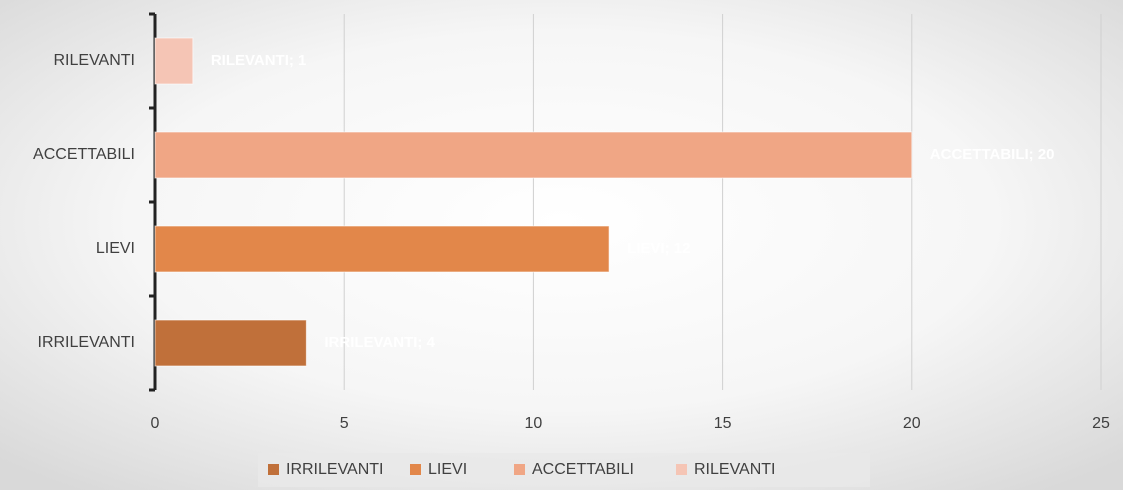 The height and width of the screenshot is (490, 1123). I want to click on legend-label: ACCETTABILI, so click(583, 469).